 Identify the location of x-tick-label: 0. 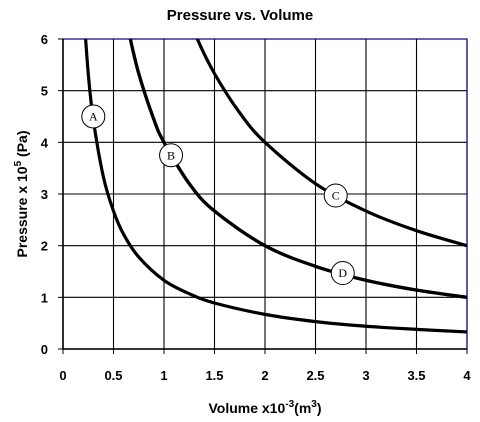
(62, 375).